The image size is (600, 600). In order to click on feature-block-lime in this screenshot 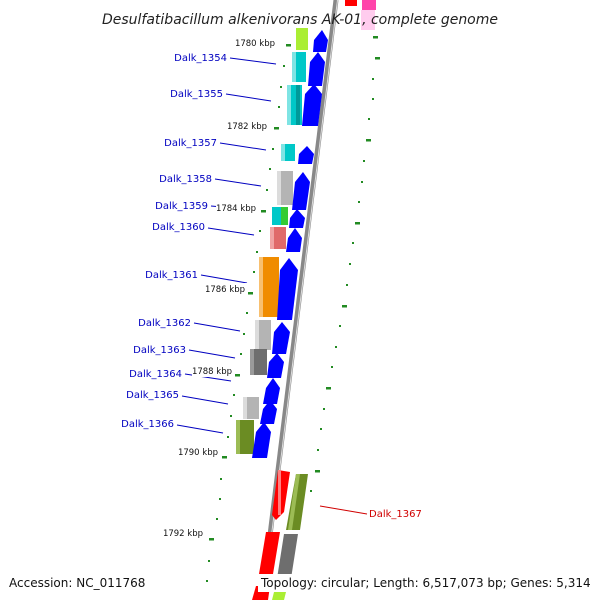, I will do `click(302, 39)`.